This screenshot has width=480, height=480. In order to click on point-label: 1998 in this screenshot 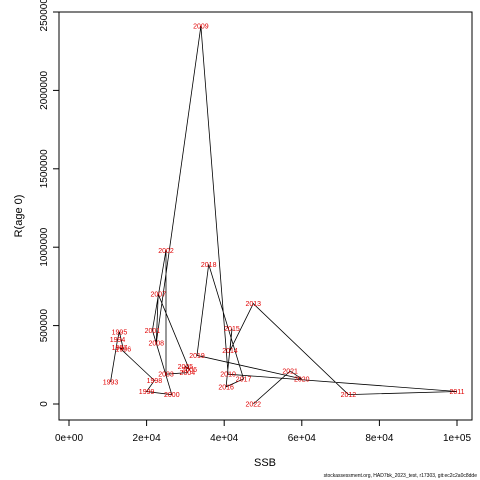, I will do `click(155, 381)`.